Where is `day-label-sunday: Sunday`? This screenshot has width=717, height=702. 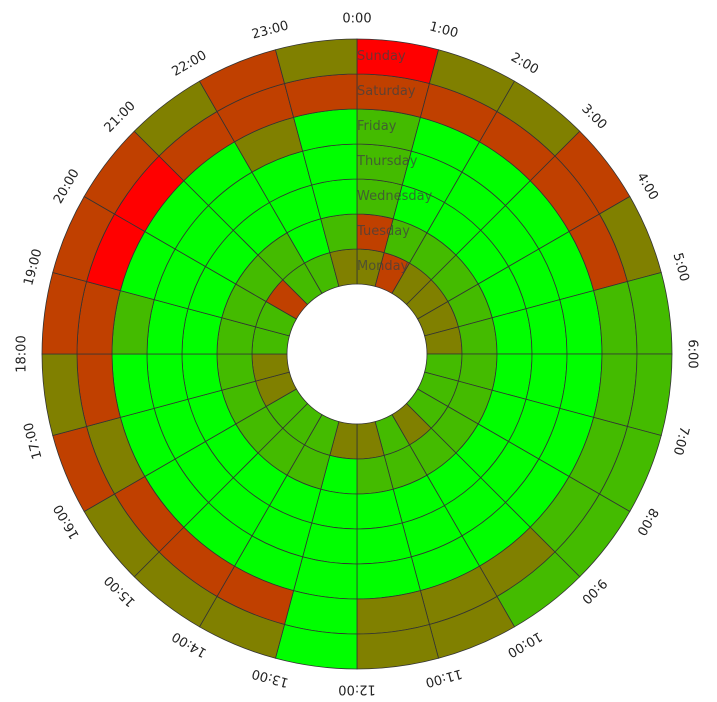 day-label-sunday: Sunday is located at coordinates (381, 56).